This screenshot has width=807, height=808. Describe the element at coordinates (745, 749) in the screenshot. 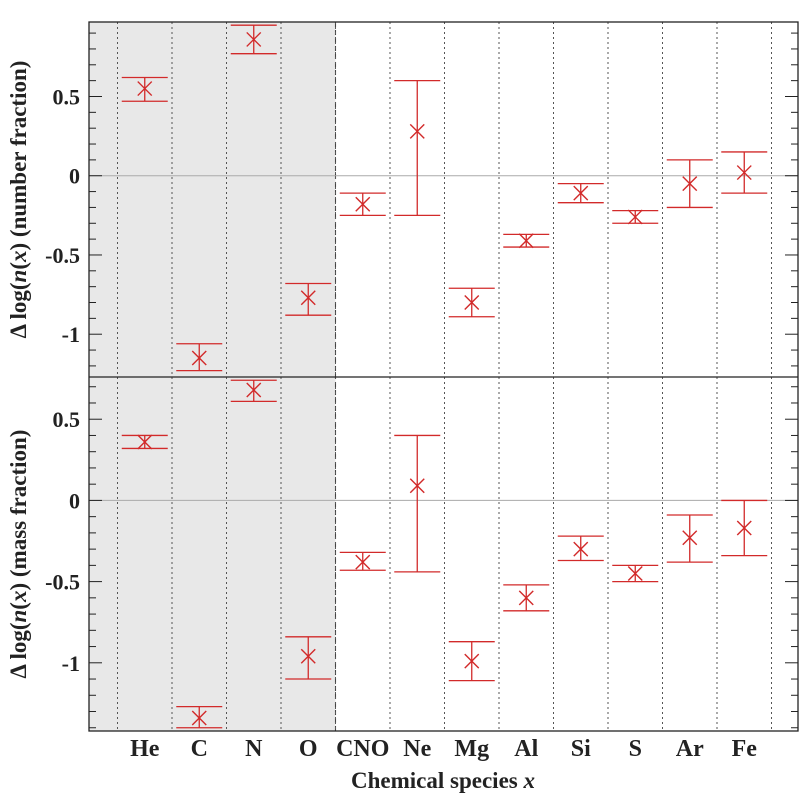

I see `category-label-fe: Fe` at that location.